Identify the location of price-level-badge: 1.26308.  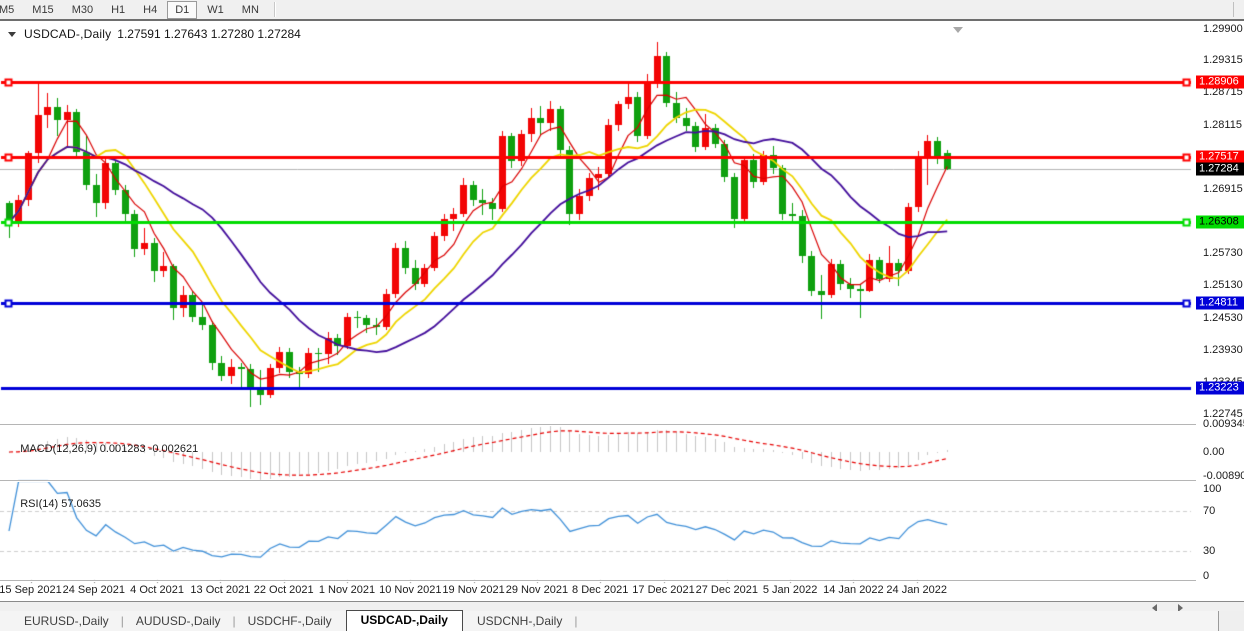
(1220, 222).